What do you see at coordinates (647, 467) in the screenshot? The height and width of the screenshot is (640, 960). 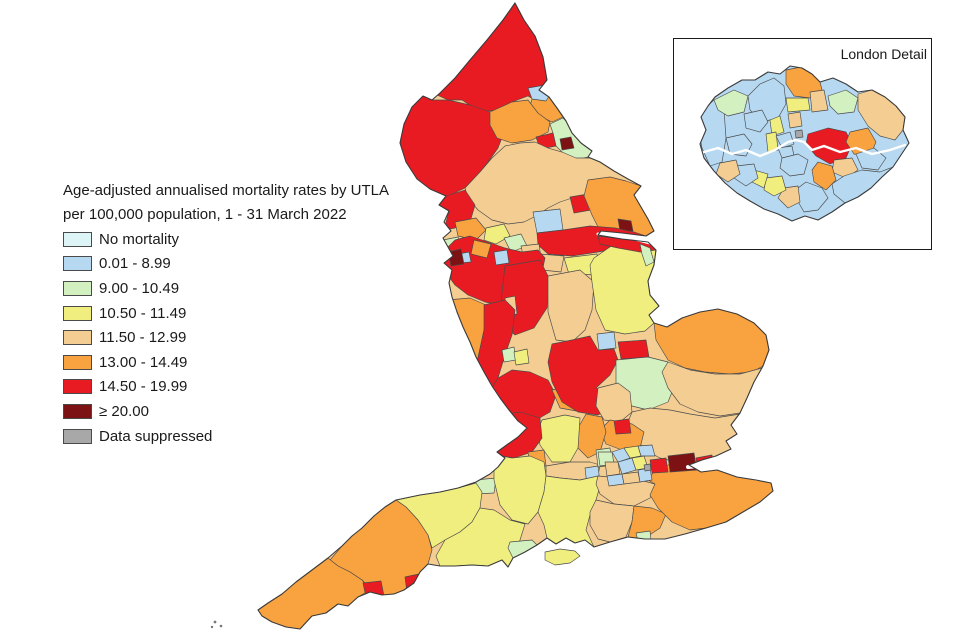 I see `region-city-of-london` at bounding box center [647, 467].